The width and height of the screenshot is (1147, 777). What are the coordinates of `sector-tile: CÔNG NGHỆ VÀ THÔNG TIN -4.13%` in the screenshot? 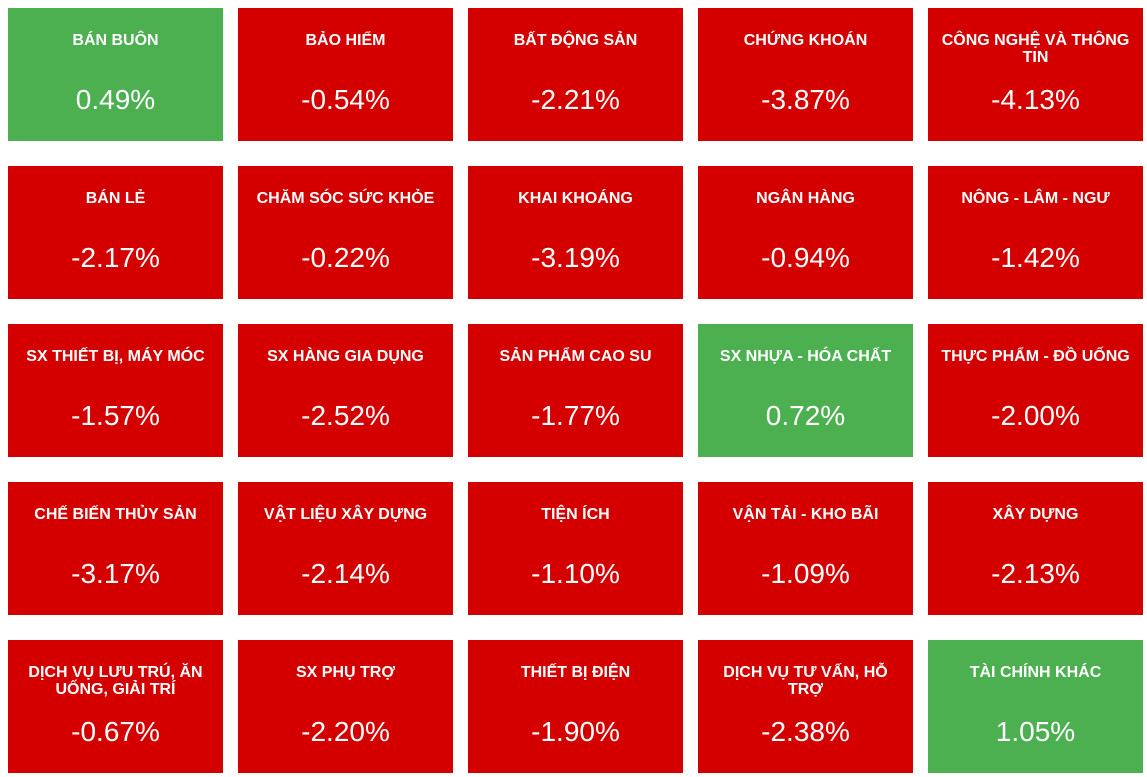 It's located at (1035, 74).